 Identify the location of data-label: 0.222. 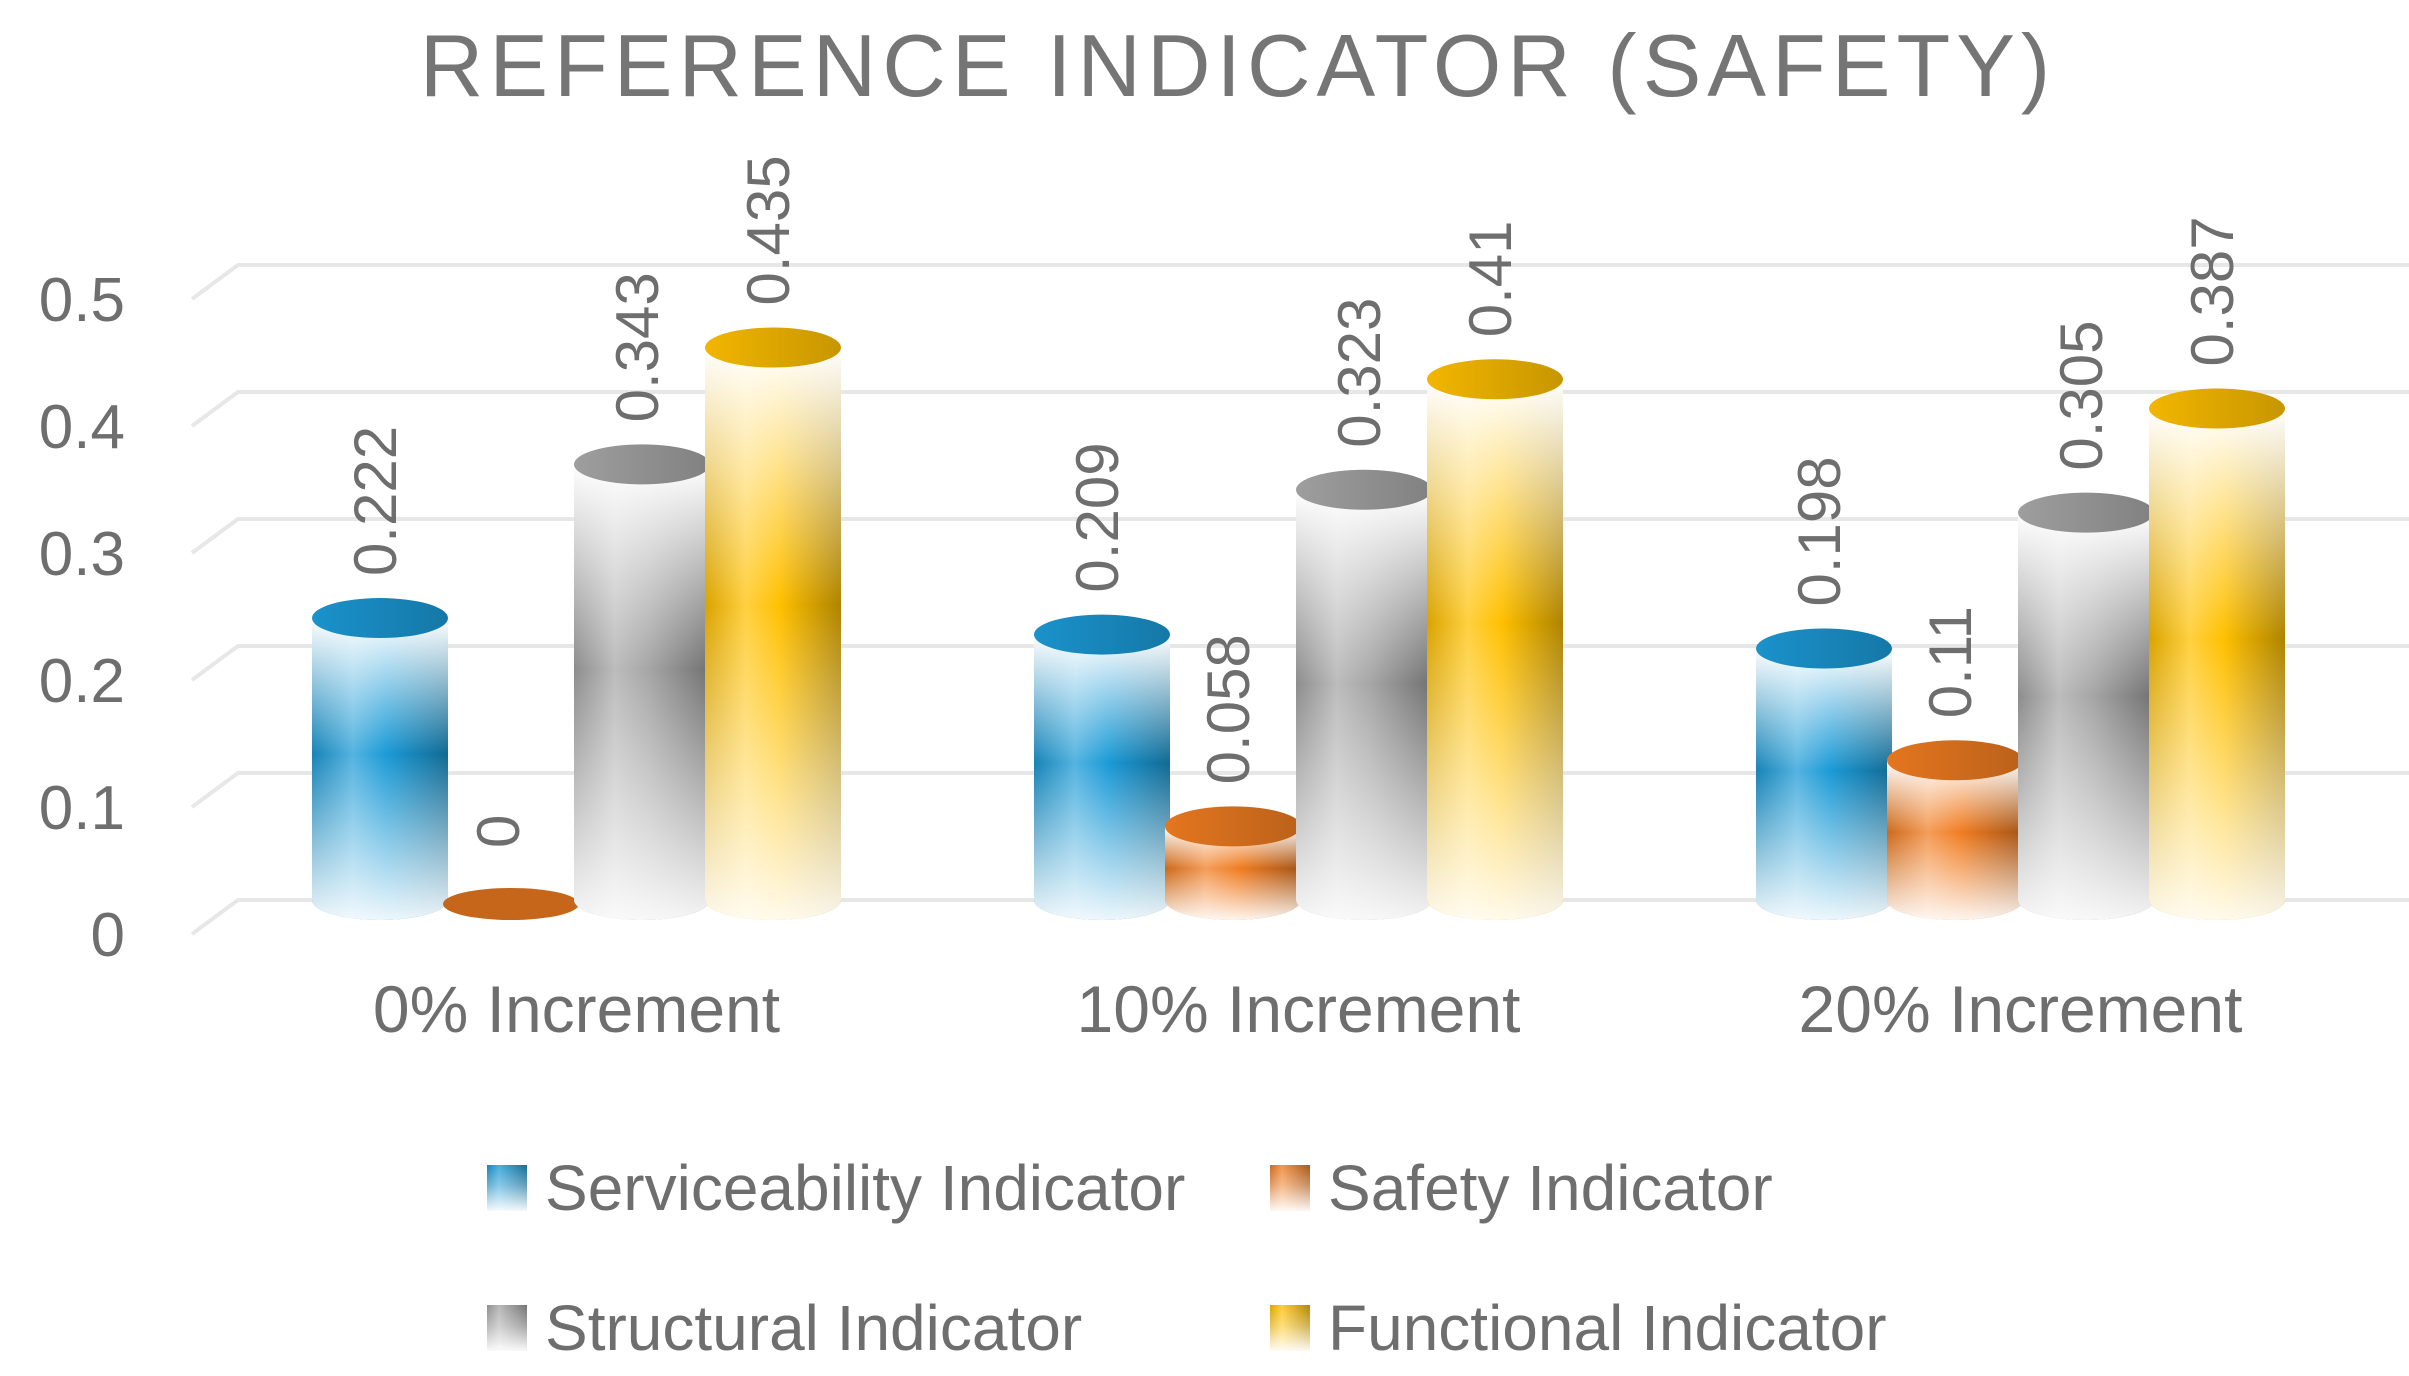
(375, 501).